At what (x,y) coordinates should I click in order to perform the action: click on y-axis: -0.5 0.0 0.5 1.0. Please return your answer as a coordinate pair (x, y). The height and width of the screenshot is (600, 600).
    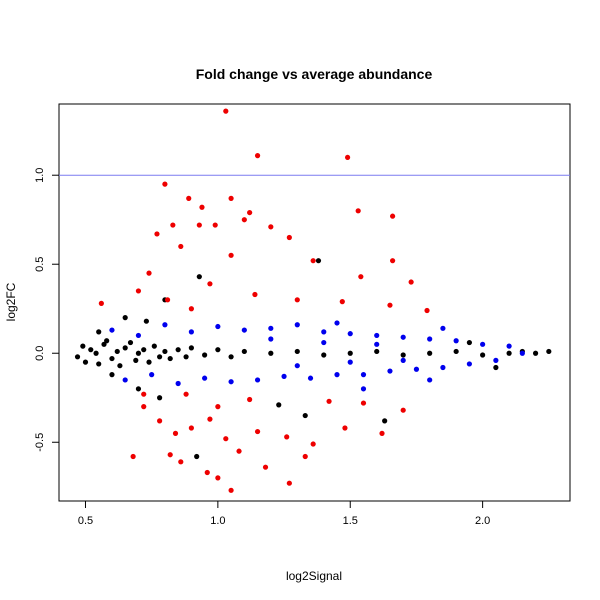
    Looking at the image, I should click on (47, 310).